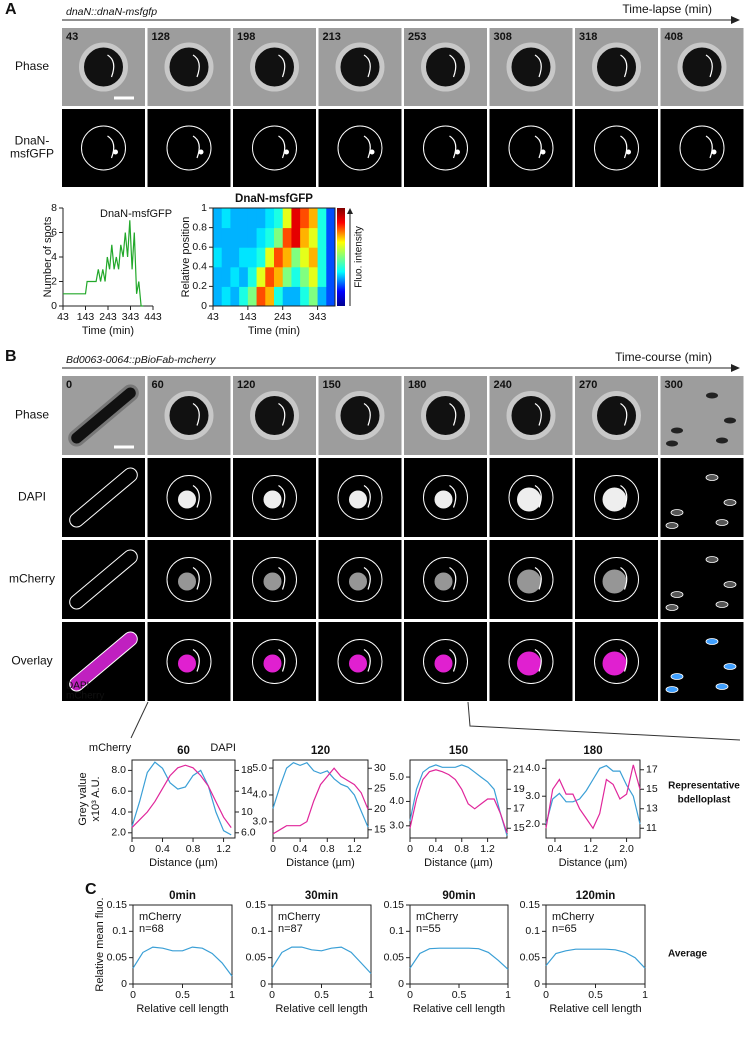  Describe the element at coordinates (503, 385) in the screenshot. I see `time-label: 240` at that location.